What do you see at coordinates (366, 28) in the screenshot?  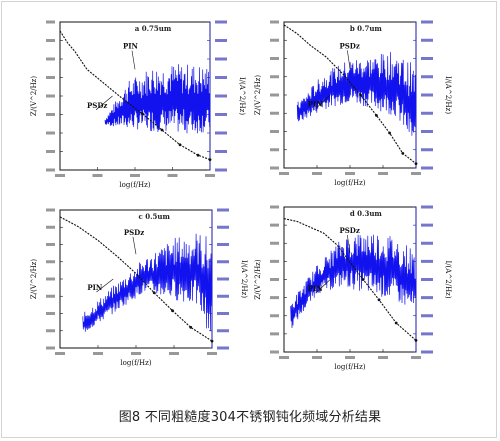 I see `panel-title: b 0.7um` at bounding box center [366, 28].